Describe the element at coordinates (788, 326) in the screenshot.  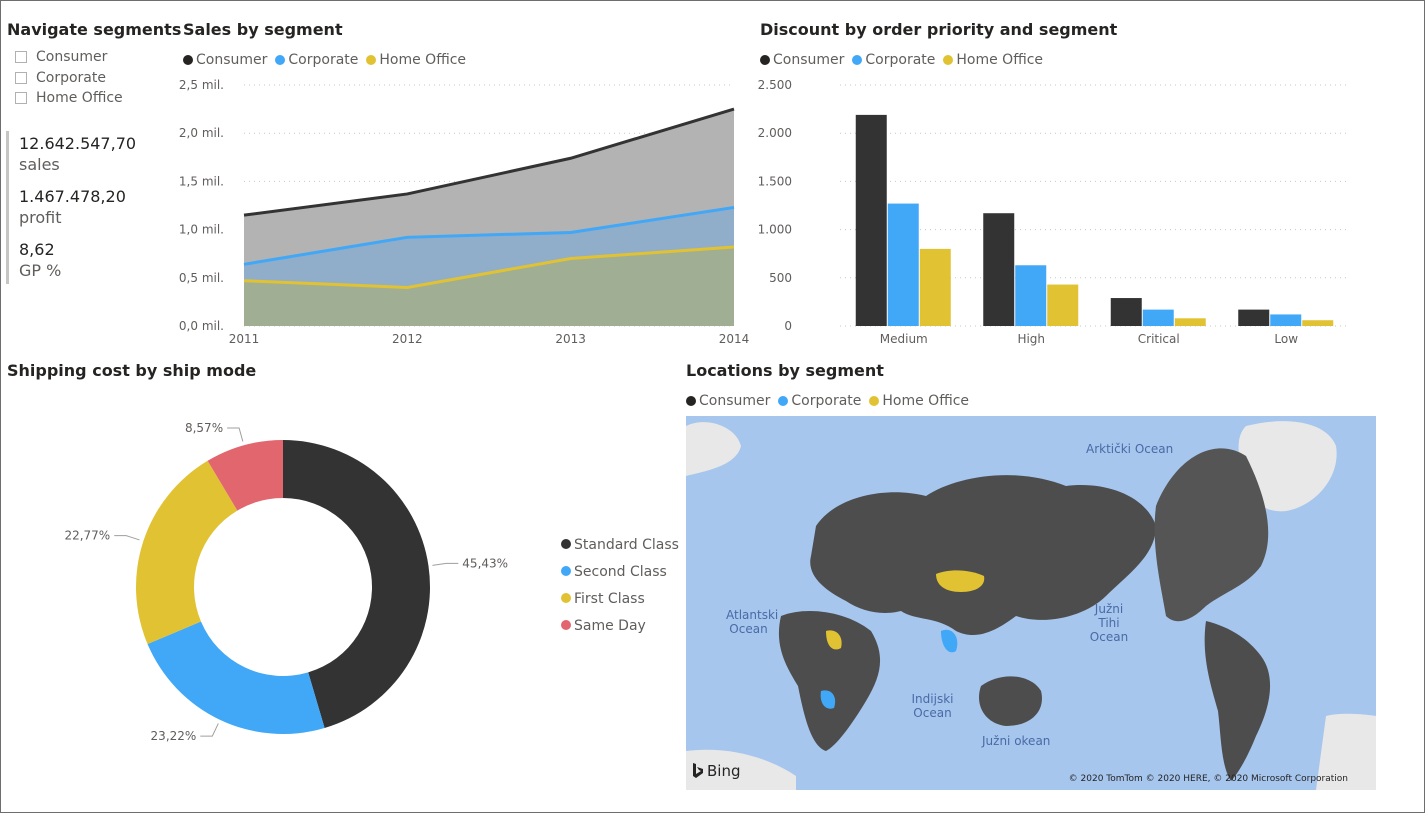
I see `y-tick-label: 0` at that location.